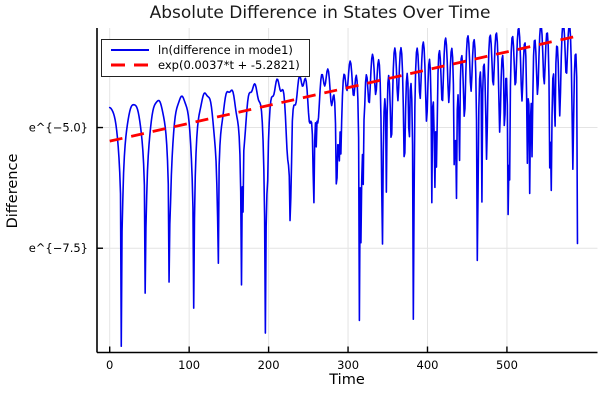  I want to click on y-tick-label: e^{−5.0}, so click(58, 128).